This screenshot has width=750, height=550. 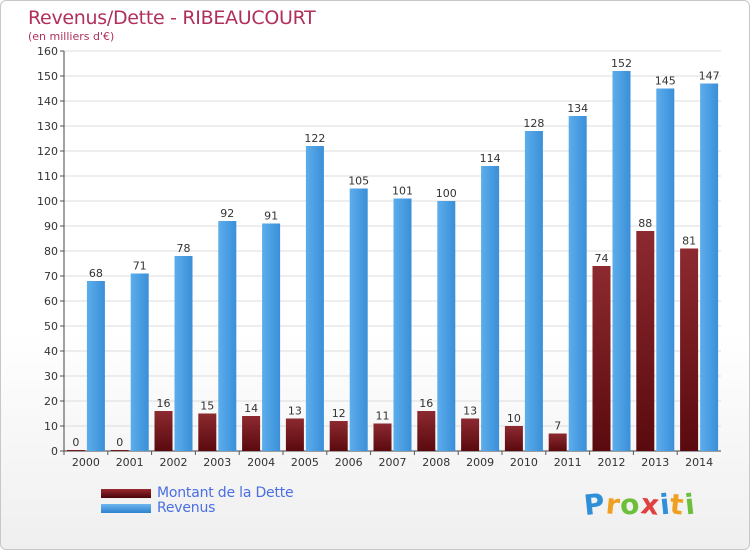 What do you see at coordinates (514, 418) in the screenshot?
I see `data-label-debt: 10` at bounding box center [514, 418].